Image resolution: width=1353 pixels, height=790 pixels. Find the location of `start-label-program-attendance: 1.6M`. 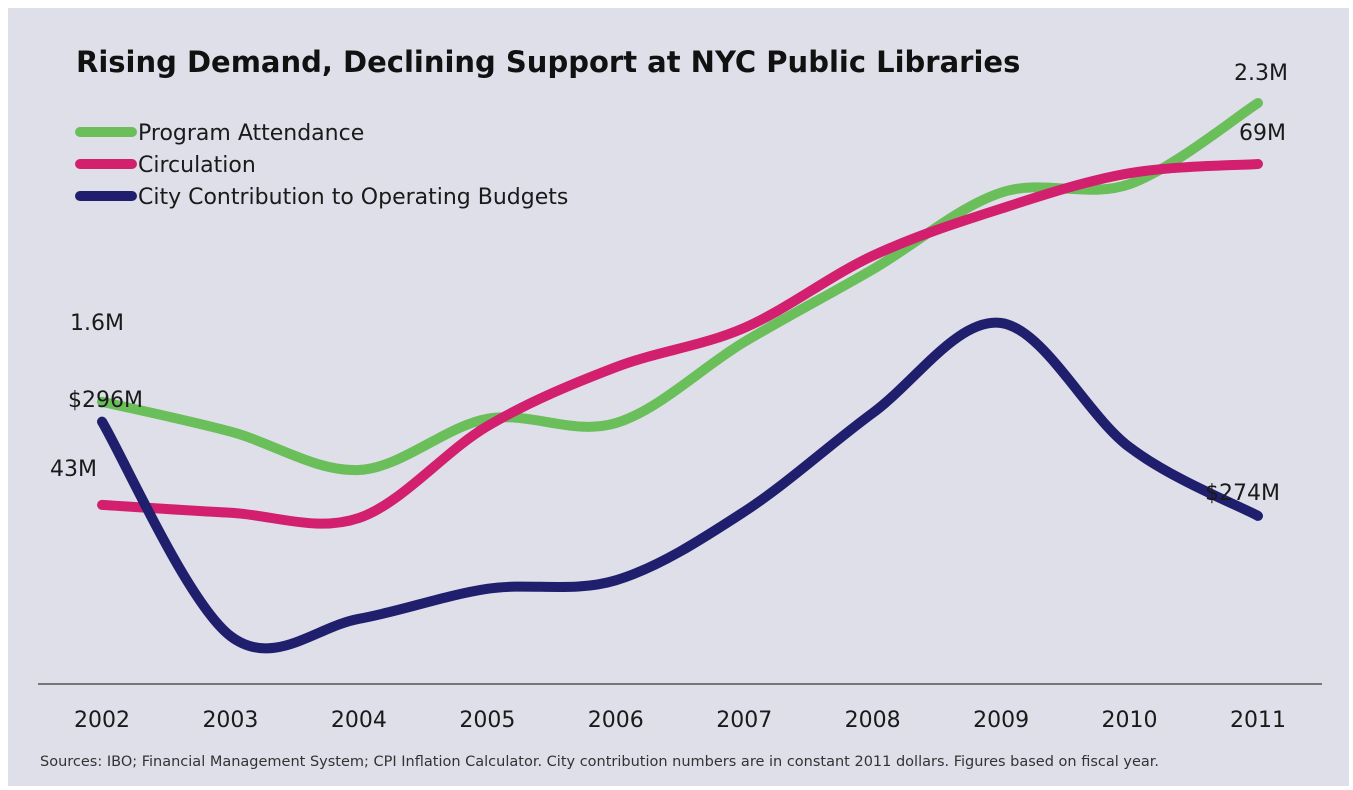

start-label-program-attendance: 1.6M is located at coordinates (97, 323).